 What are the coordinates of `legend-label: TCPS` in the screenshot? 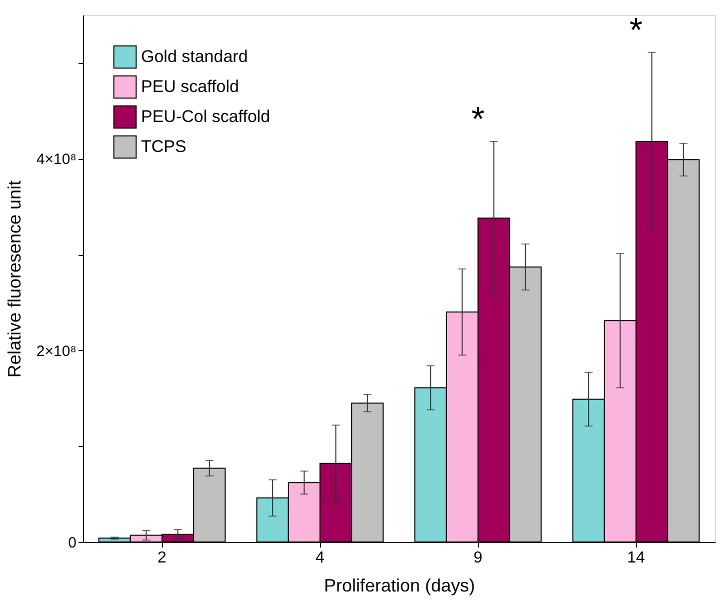 It's located at (163, 146).